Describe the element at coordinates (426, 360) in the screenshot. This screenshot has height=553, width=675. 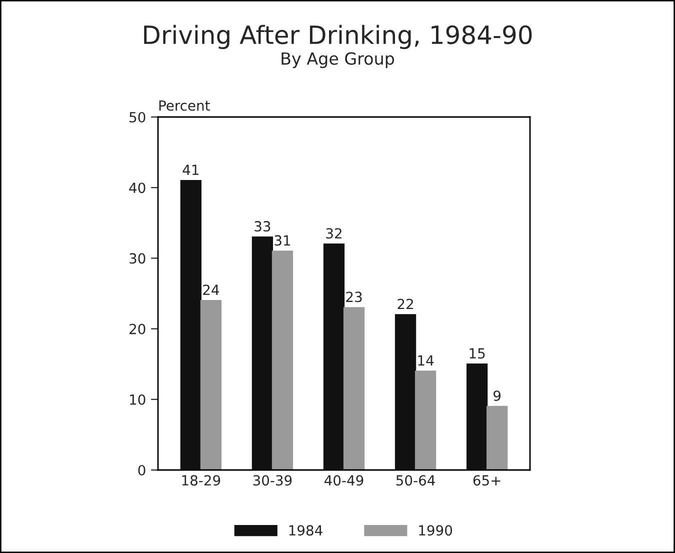
I see `data-label: 14` at that location.